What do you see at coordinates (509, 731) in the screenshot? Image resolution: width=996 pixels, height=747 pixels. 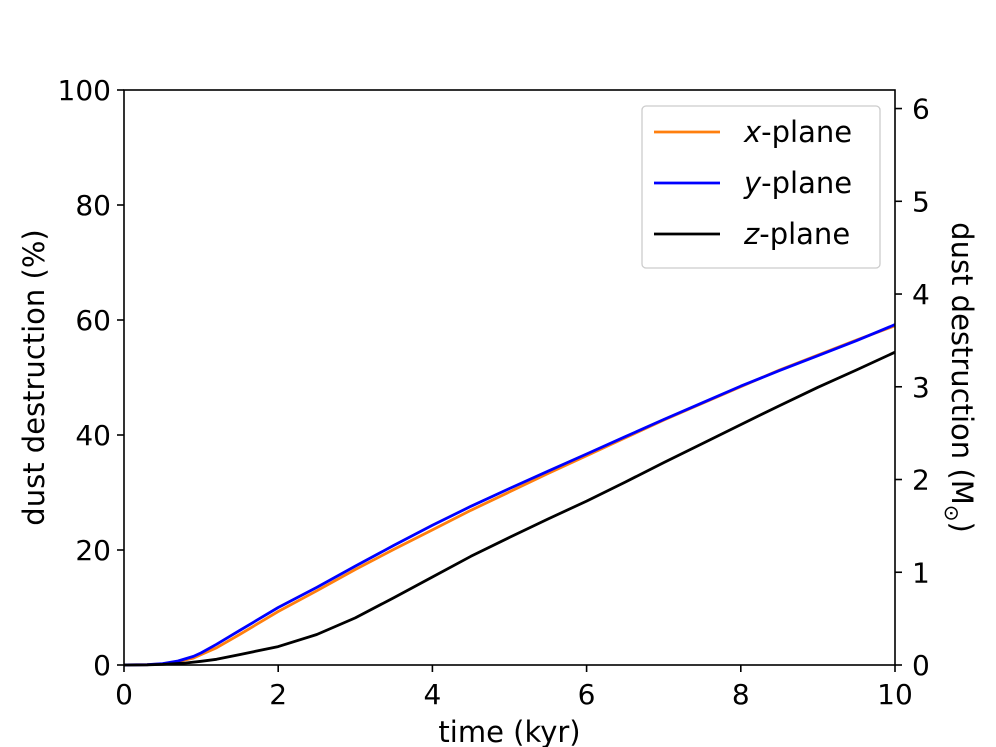 I see `x-axis-label: time (kyr)` at bounding box center [509, 731].